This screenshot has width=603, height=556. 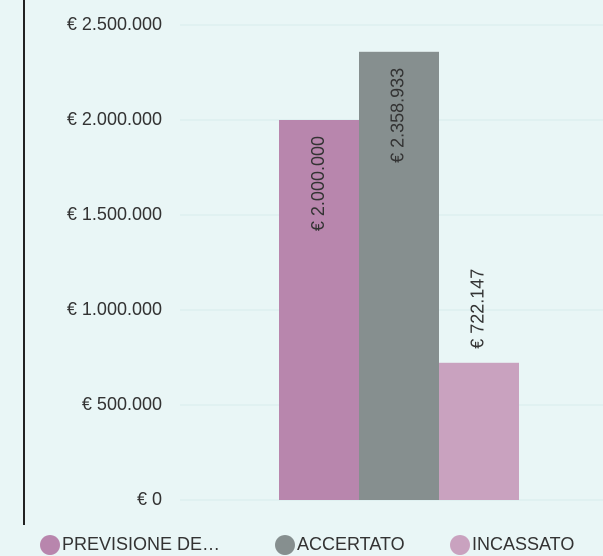 What do you see at coordinates (114, 214) in the screenshot?
I see `y-tick-label: € 1.500.000` at bounding box center [114, 214].